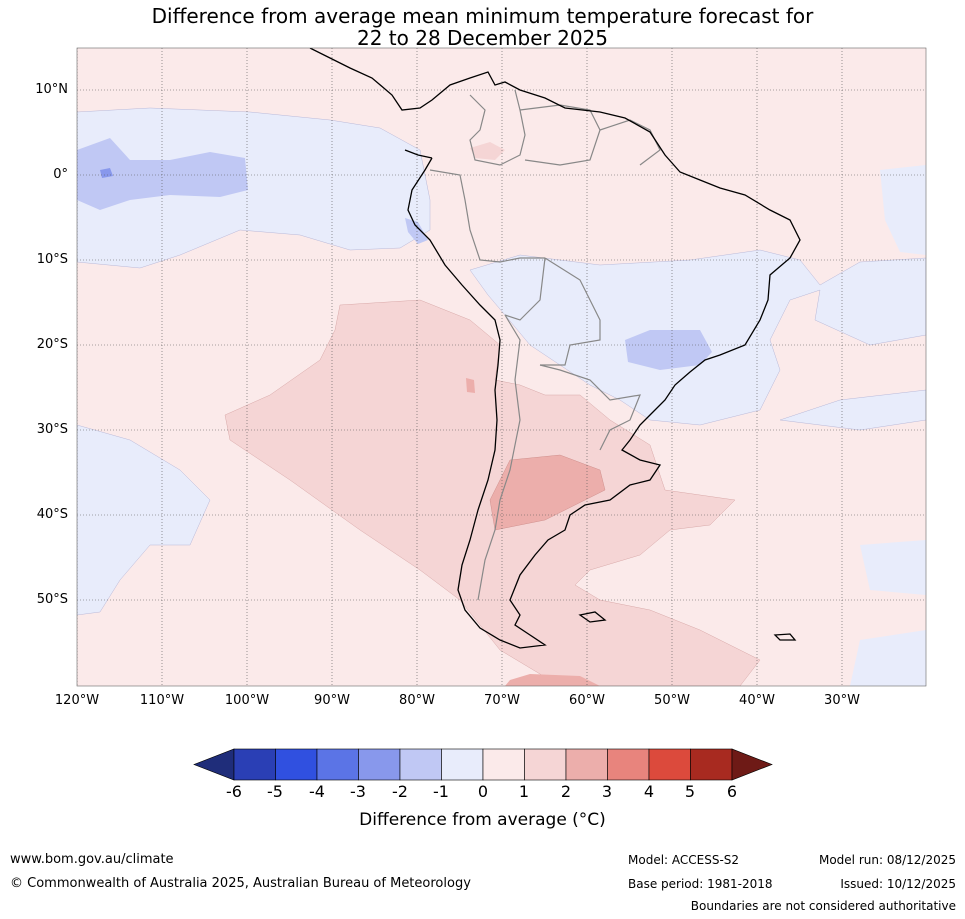 The width and height of the screenshot is (965, 919). I want to click on cool-region-far-southeast, so click(893, 567).